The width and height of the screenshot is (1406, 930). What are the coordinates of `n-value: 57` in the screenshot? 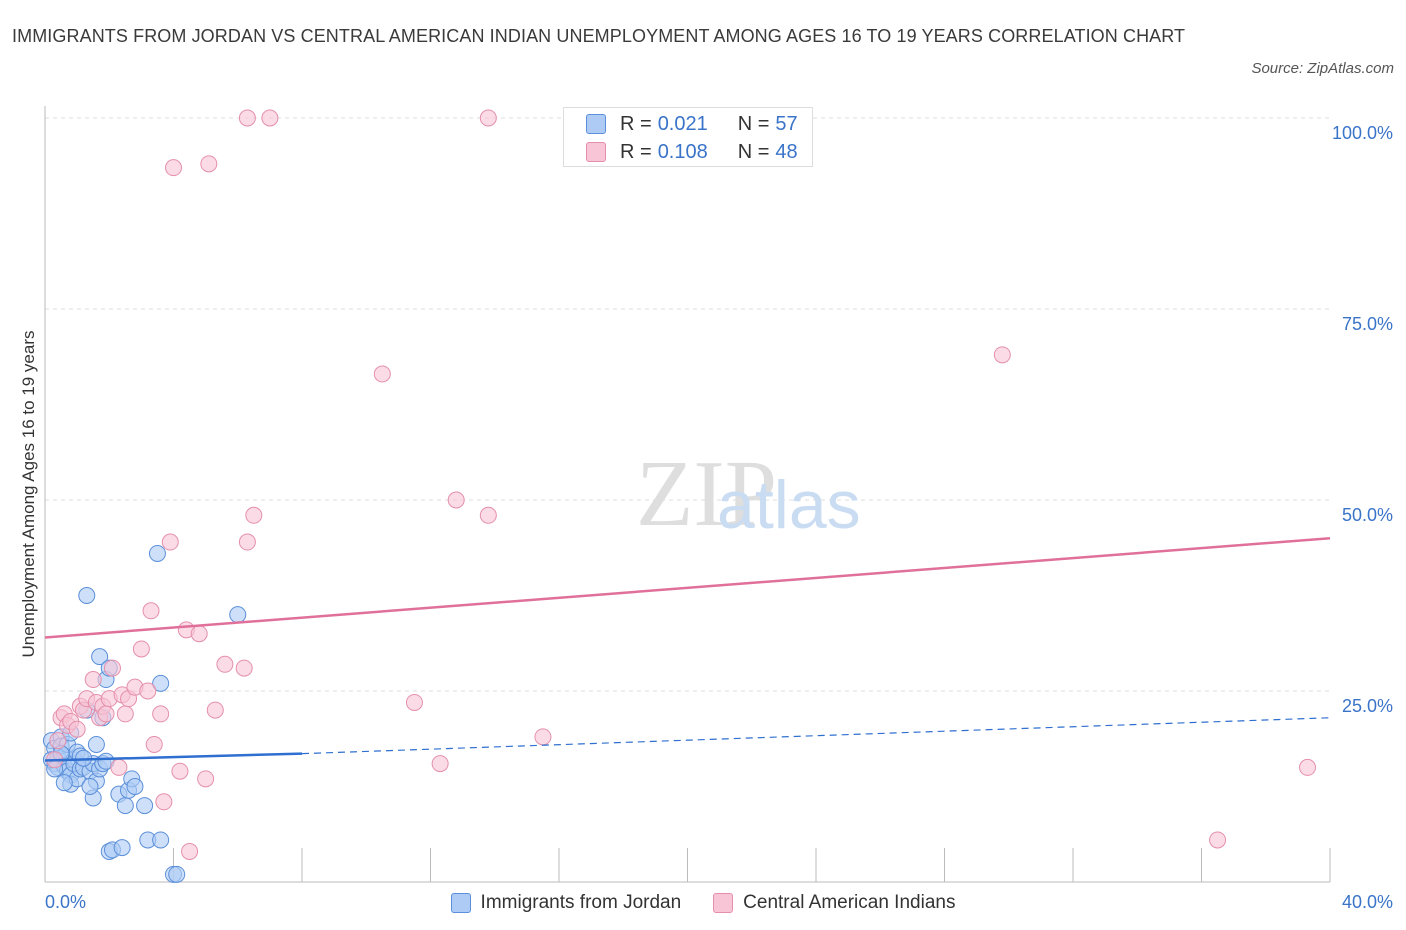 It's located at (786, 123).